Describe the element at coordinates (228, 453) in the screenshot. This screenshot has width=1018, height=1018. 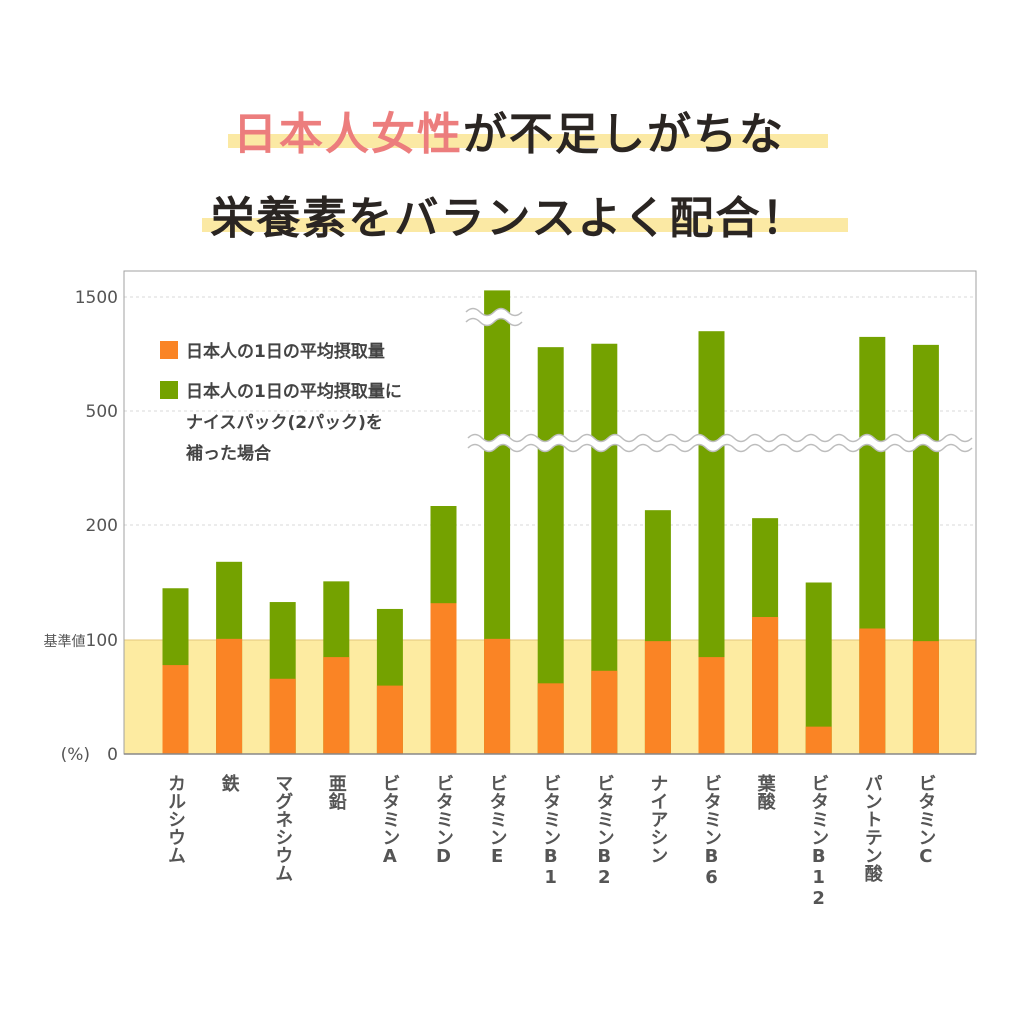
I see `legend-label-2-line-3: 補った場合` at that location.